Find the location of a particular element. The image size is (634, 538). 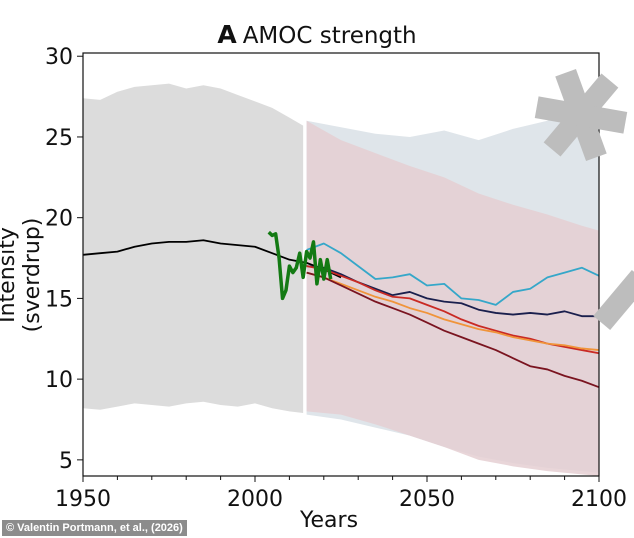

chart-title: A AMOC strength is located at coordinates (317, 34).